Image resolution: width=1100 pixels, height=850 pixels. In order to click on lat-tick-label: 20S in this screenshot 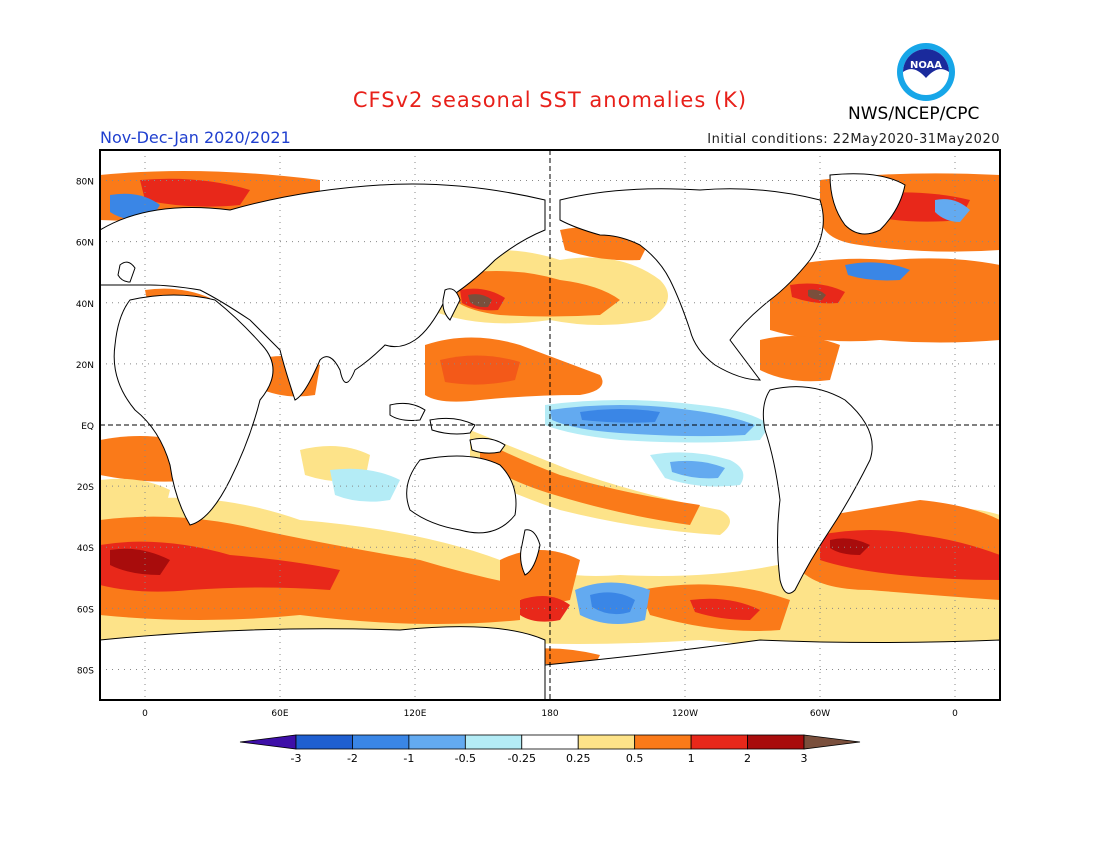, I will do `click(85, 488)`.